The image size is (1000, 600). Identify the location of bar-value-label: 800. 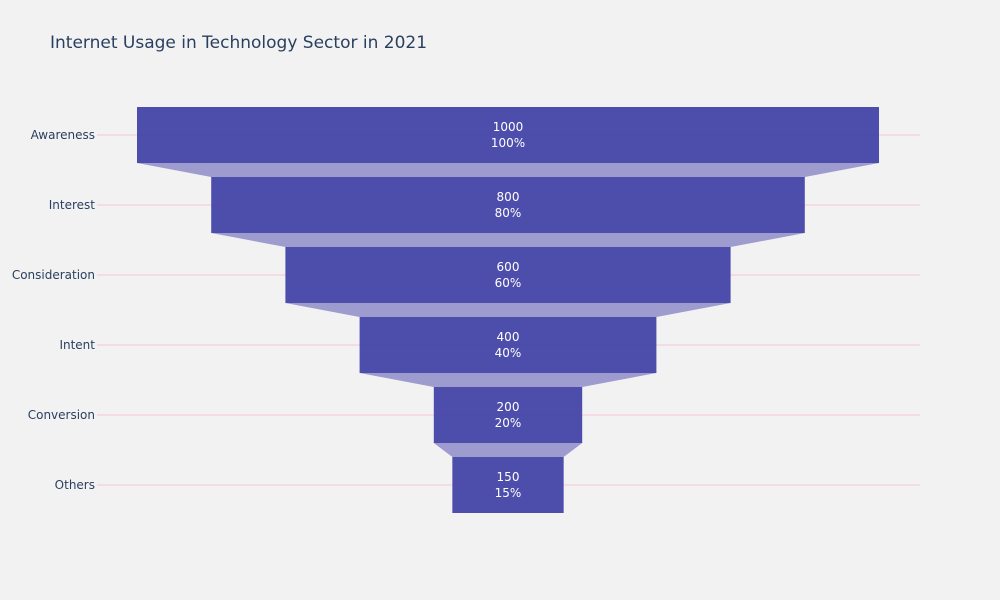
(508, 197).